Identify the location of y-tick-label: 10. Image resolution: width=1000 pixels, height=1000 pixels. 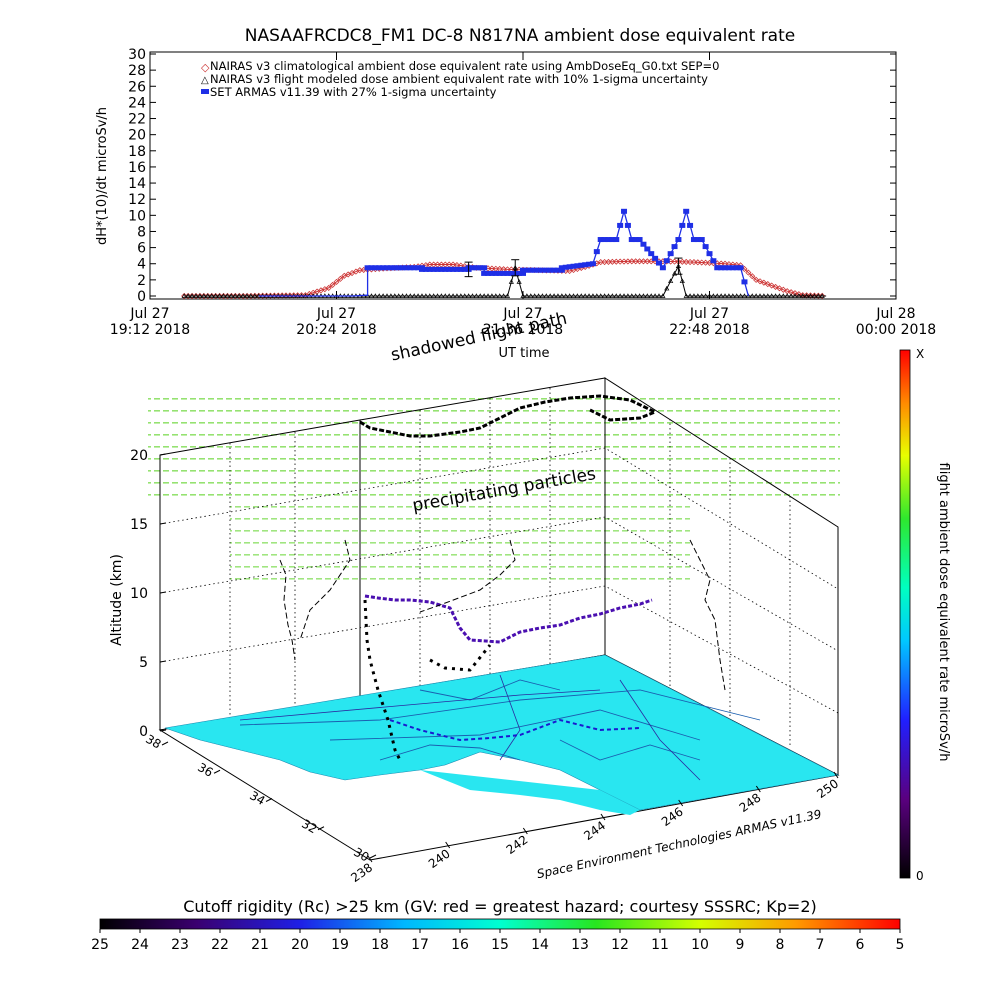
(137, 216).